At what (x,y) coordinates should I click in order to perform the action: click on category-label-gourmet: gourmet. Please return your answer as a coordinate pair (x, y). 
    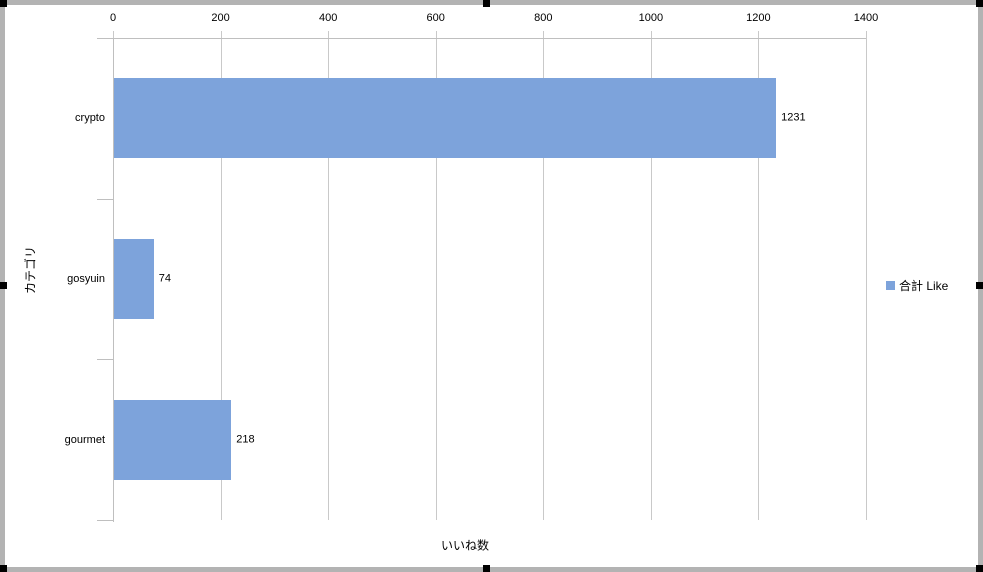
    Looking at the image, I should click on (84, 439).